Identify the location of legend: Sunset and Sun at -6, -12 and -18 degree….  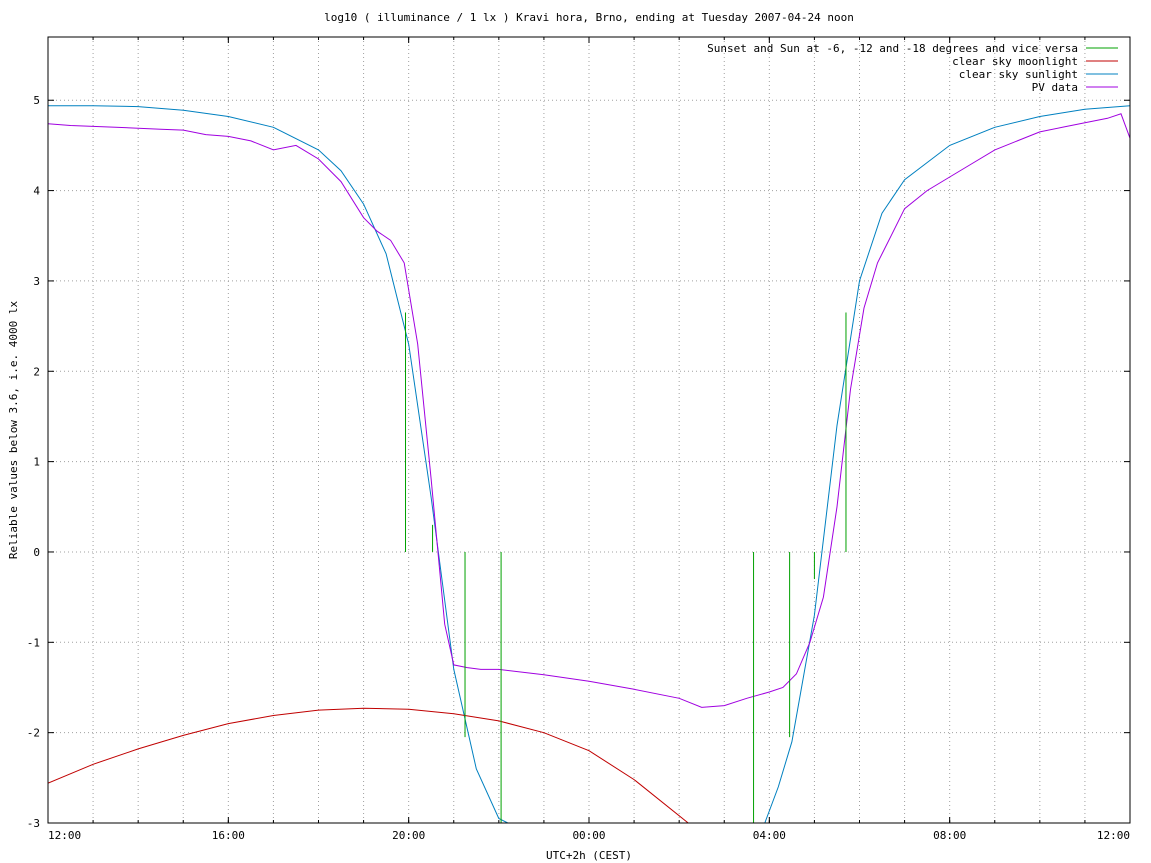
(912, 68).